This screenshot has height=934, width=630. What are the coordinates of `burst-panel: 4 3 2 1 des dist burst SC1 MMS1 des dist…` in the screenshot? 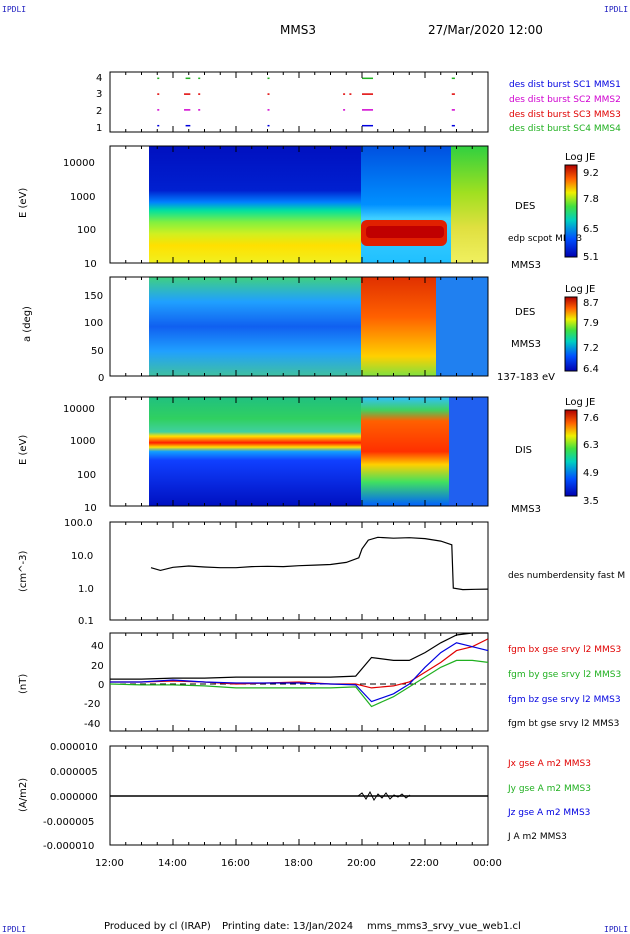 It's located at (358, 102).